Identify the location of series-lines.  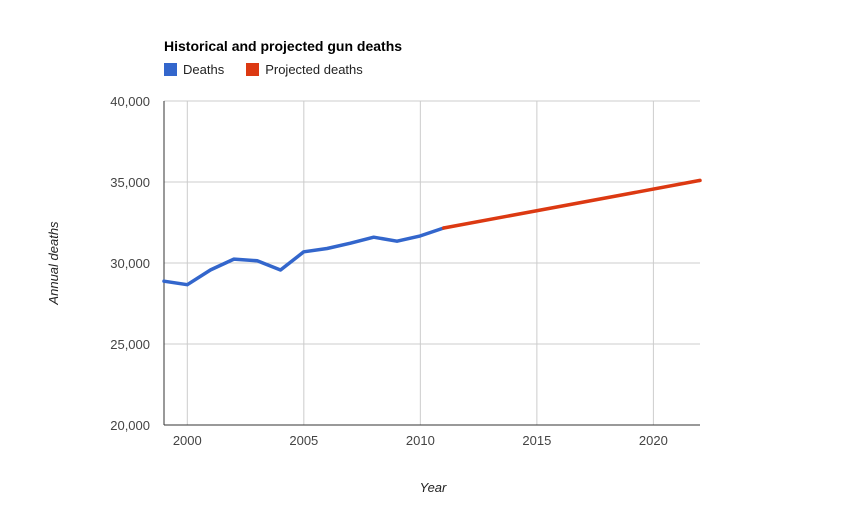
(432, 232).